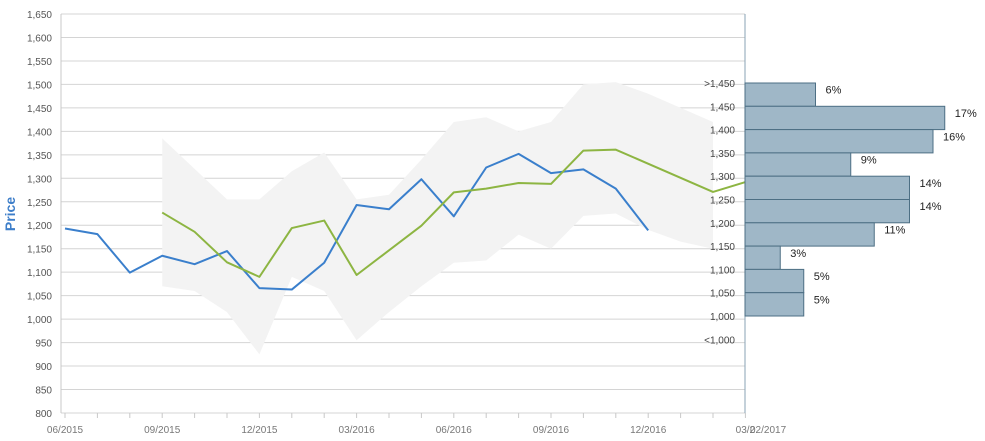 This screenshot has height=441, width=985. I want to click on x-tick-label: 09/2015, so click(162, 430).